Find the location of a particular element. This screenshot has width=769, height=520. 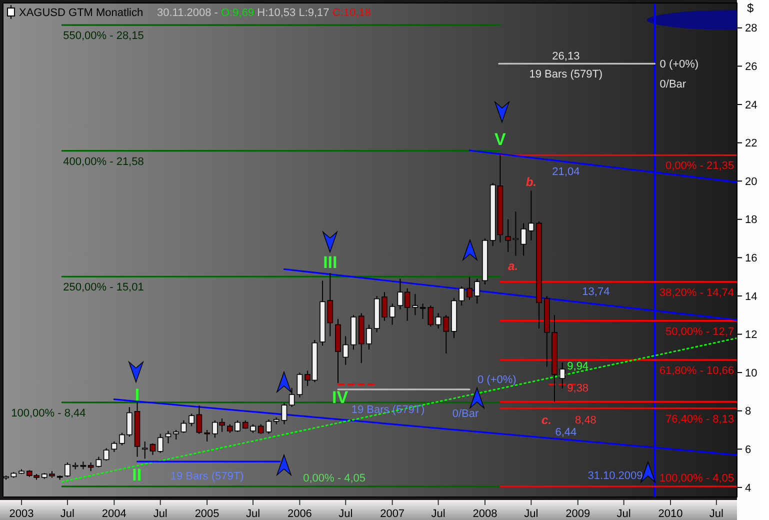

annotation: 9,38 is located at coordinates (578, 388).